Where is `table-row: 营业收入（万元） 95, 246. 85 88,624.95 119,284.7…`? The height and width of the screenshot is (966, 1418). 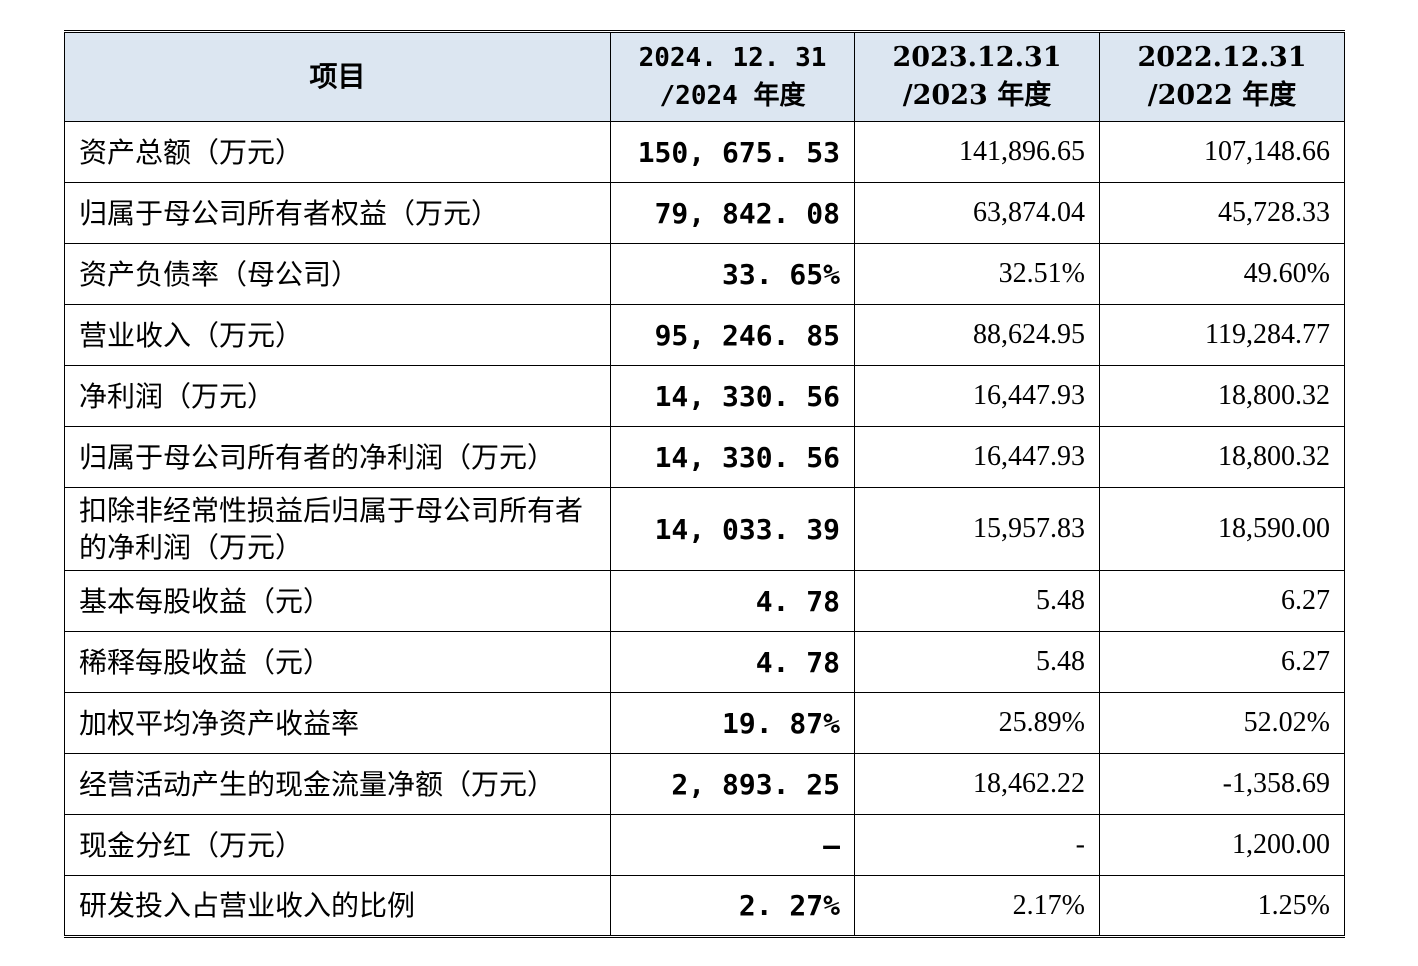
table-row: 营业收入（万元） 95, 246. 85 88,624.95 119,284.7… is located at coordinates (704, 335).